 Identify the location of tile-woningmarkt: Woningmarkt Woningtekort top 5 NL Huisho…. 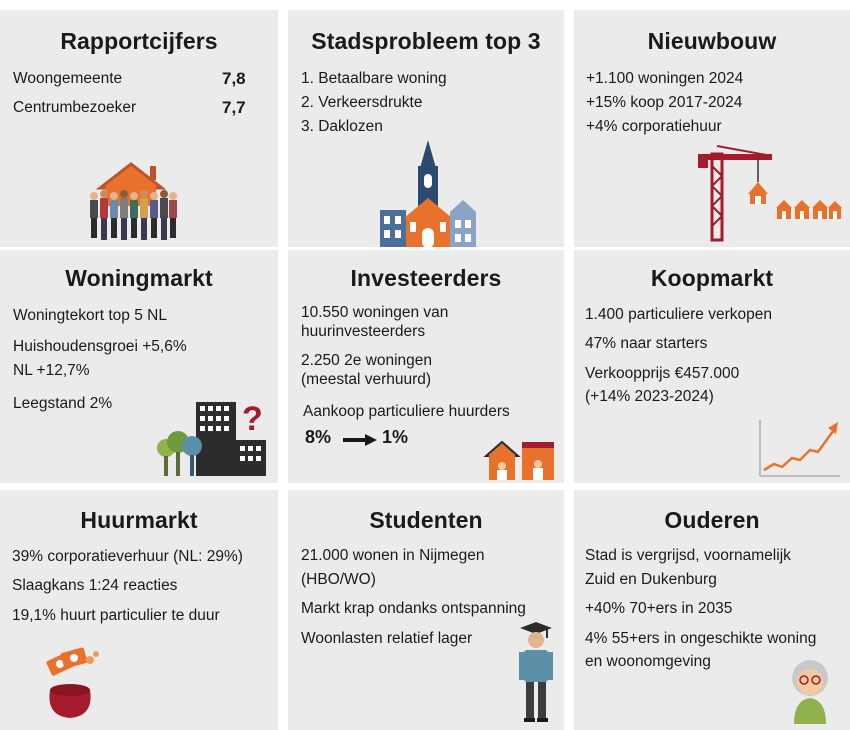
(139, 366).